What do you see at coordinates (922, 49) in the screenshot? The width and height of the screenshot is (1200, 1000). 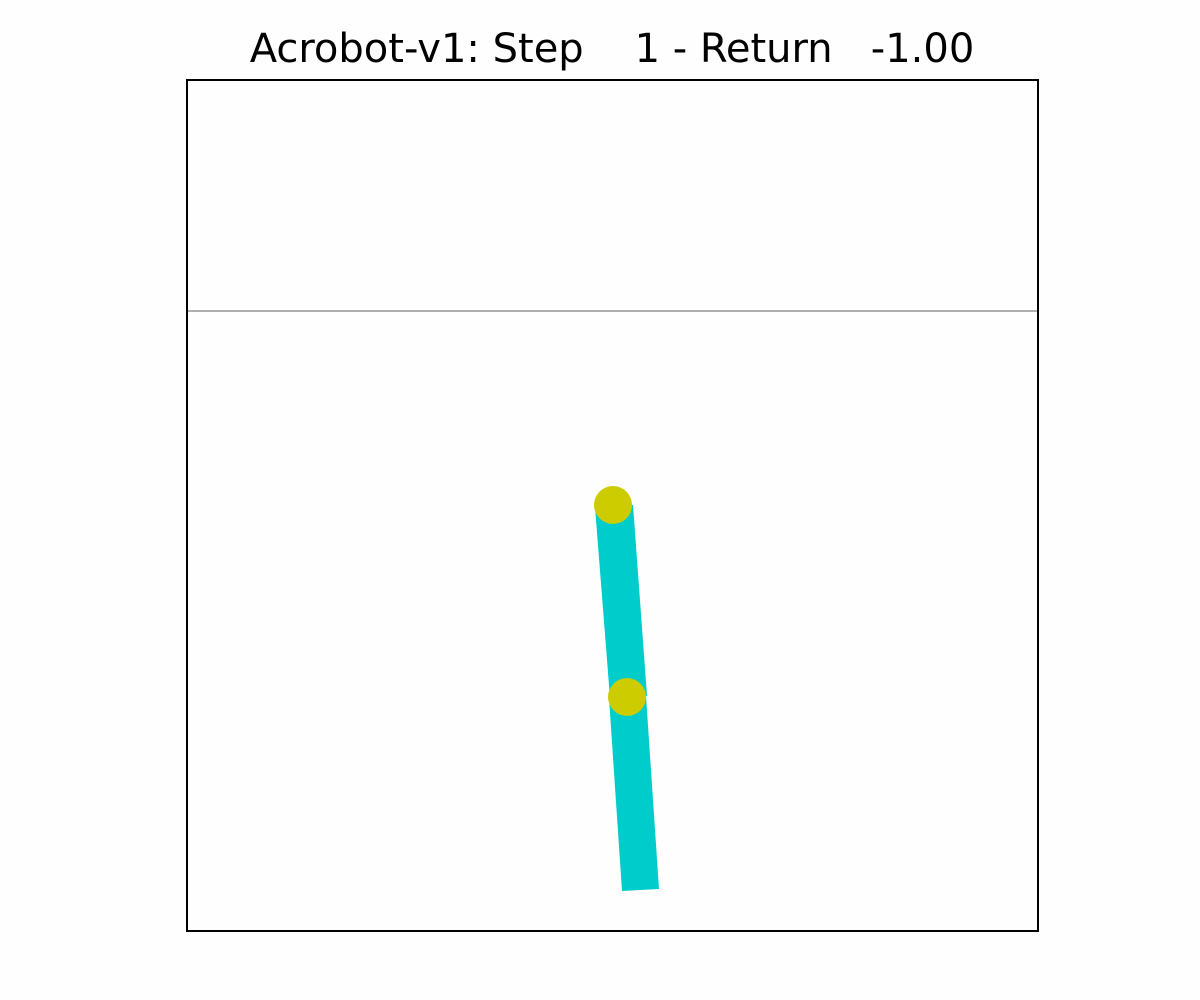 I see `return-value: -1.00` at bounding box center [922, 49].